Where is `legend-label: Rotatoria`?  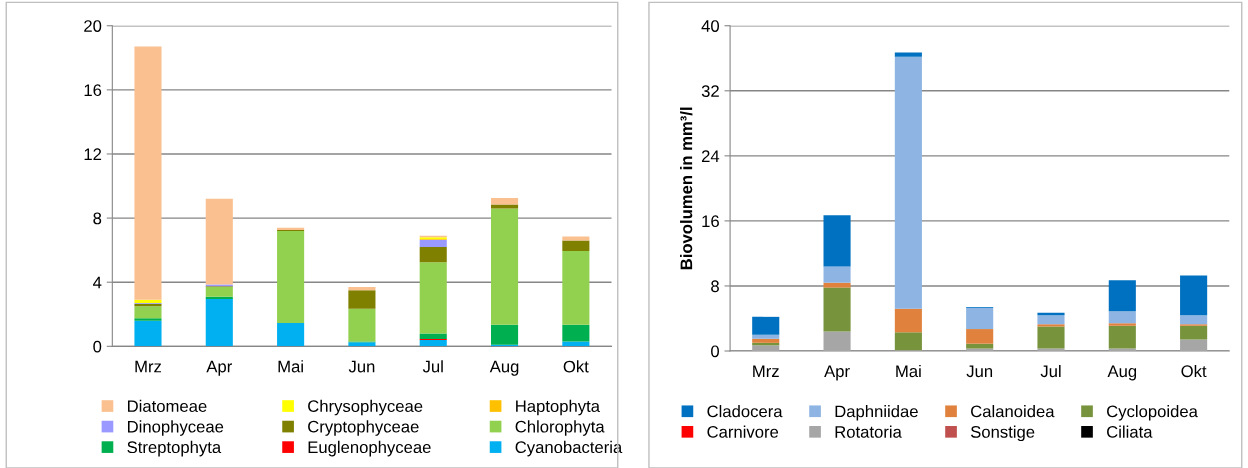 legend-label: Rotatoria is located at coordinates (868, 431).